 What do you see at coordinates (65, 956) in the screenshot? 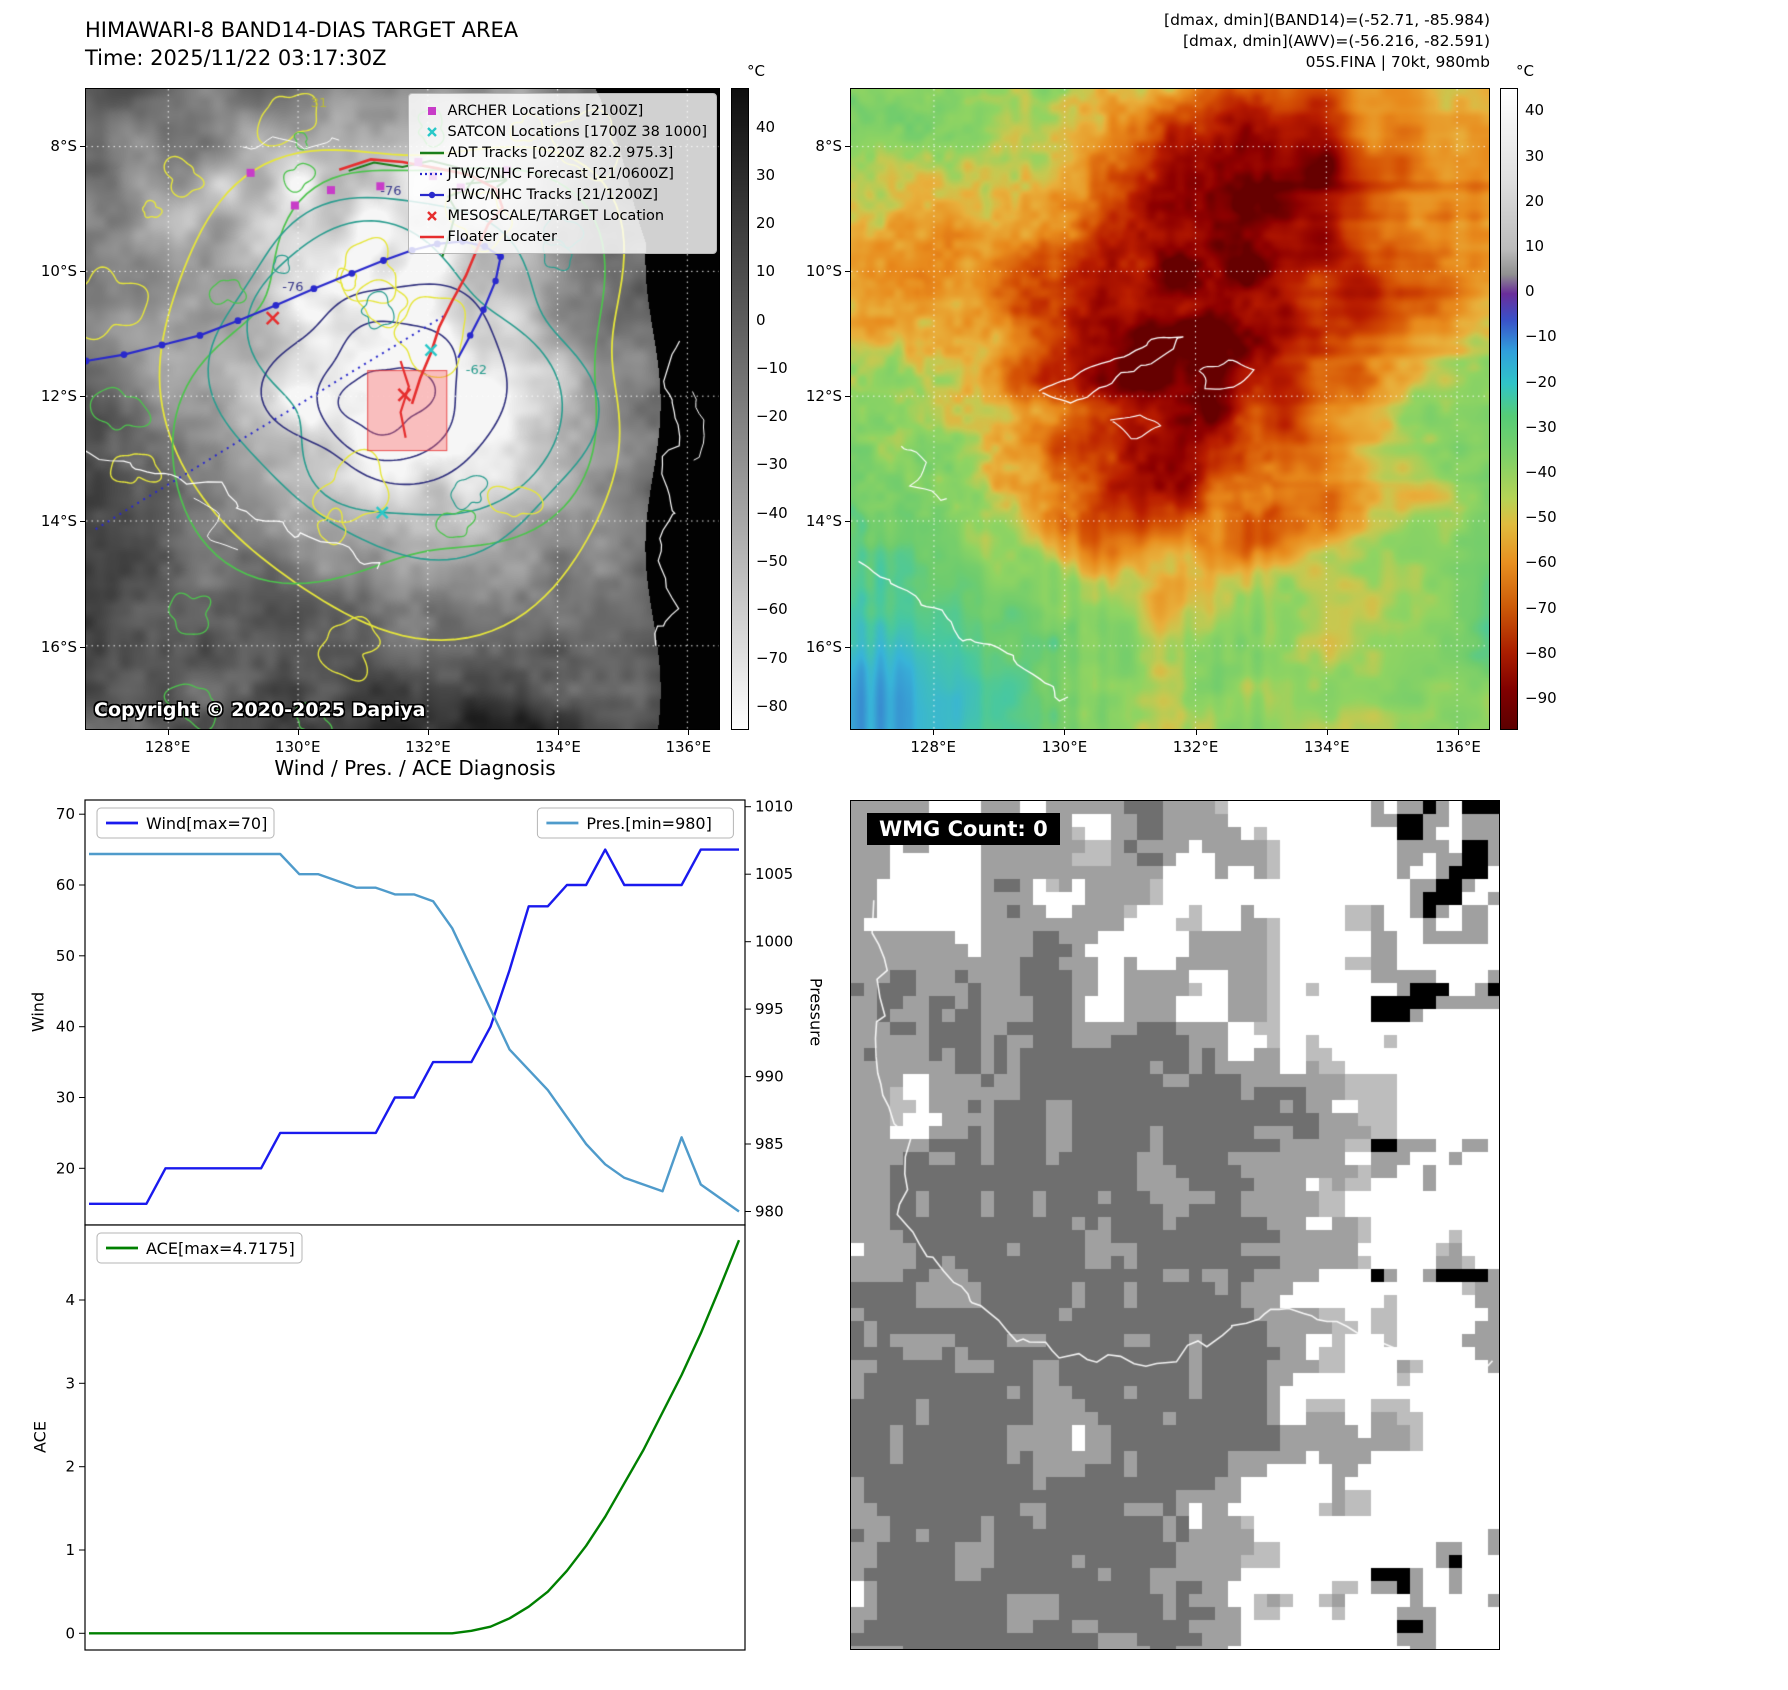
I see `y-tick-label: 50` at bounding box center [65, 956].